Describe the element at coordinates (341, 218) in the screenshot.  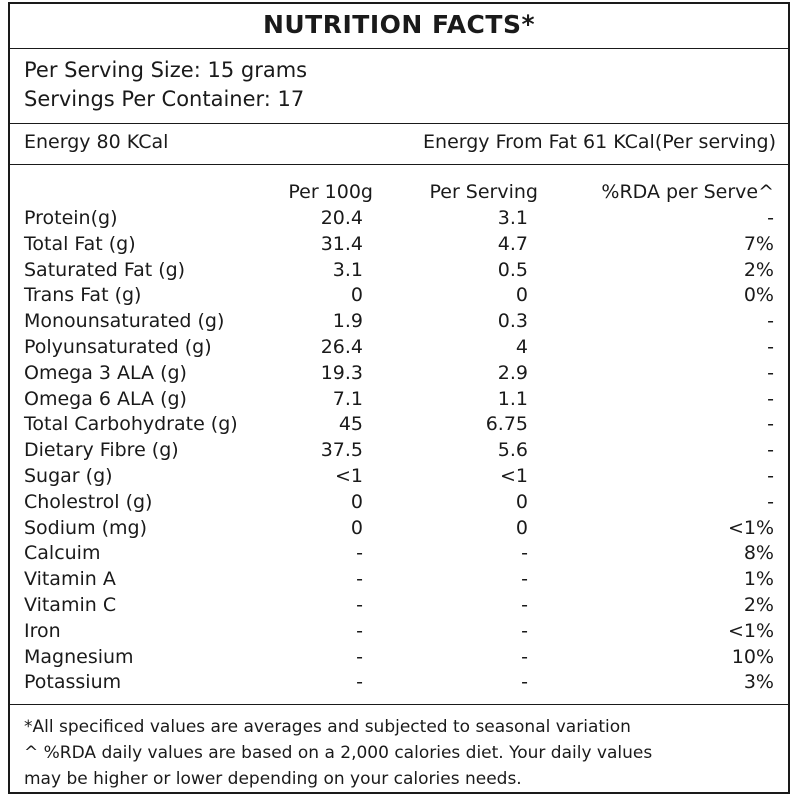
I see `per-100g-value: 20.4` at that location.